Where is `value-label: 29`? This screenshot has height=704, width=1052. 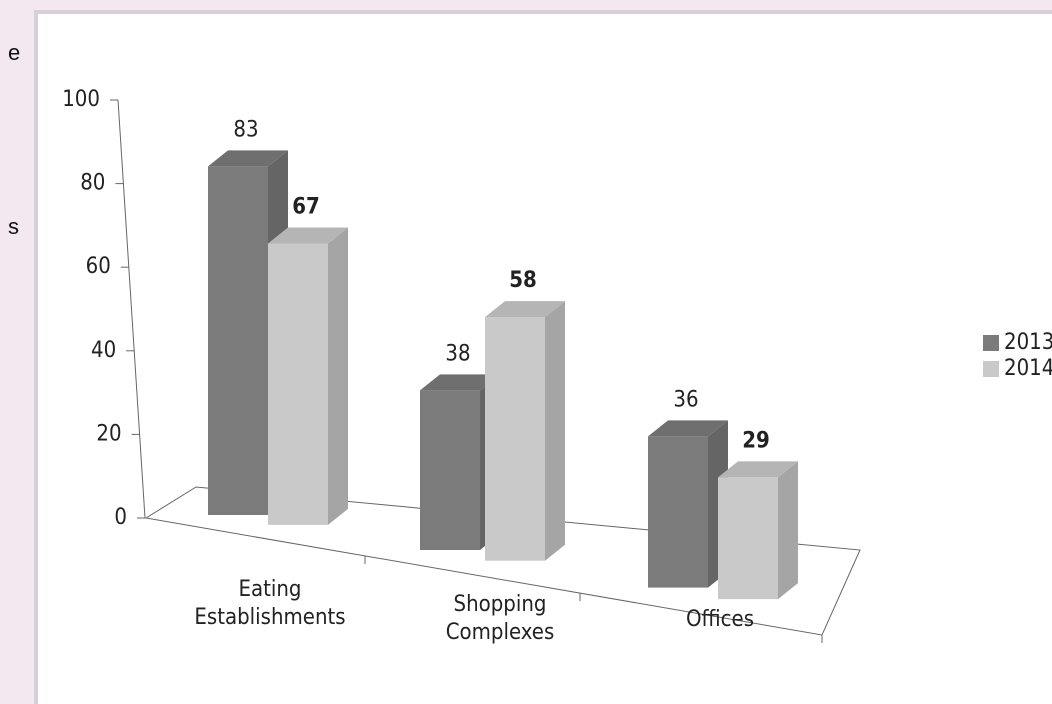
value-label: 29 is located at coordinates (756, 440).